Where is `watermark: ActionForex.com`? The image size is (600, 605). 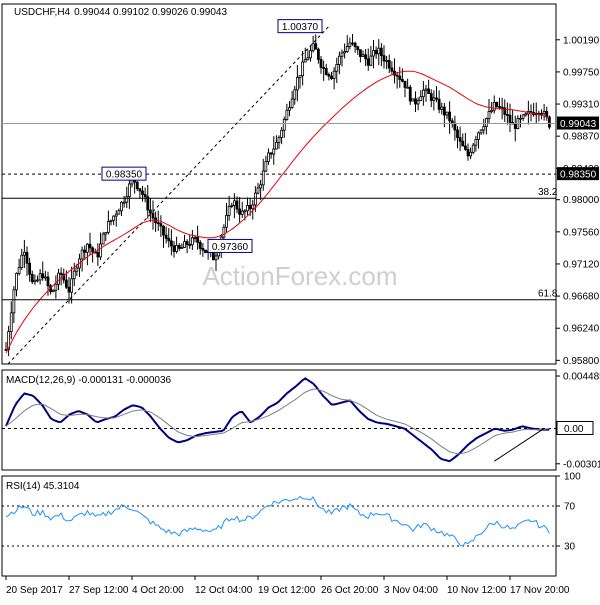
watermark: ActionForex.com is located at coordinates (299, 276).